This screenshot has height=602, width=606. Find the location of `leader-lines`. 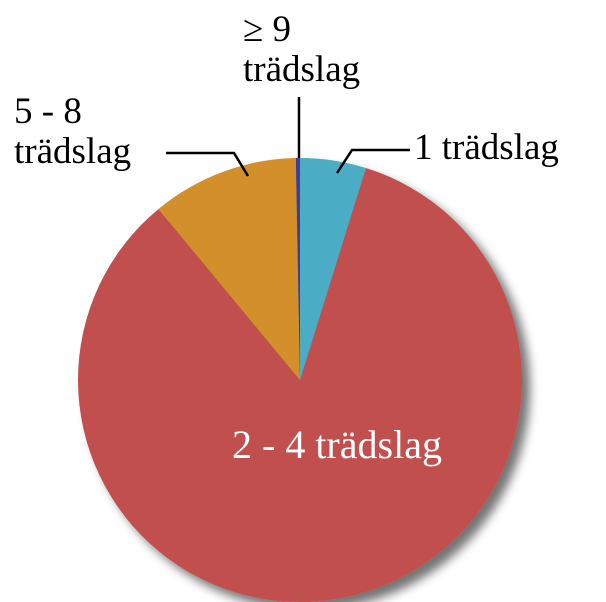

leader-lines is located at coordinates (288, 137).